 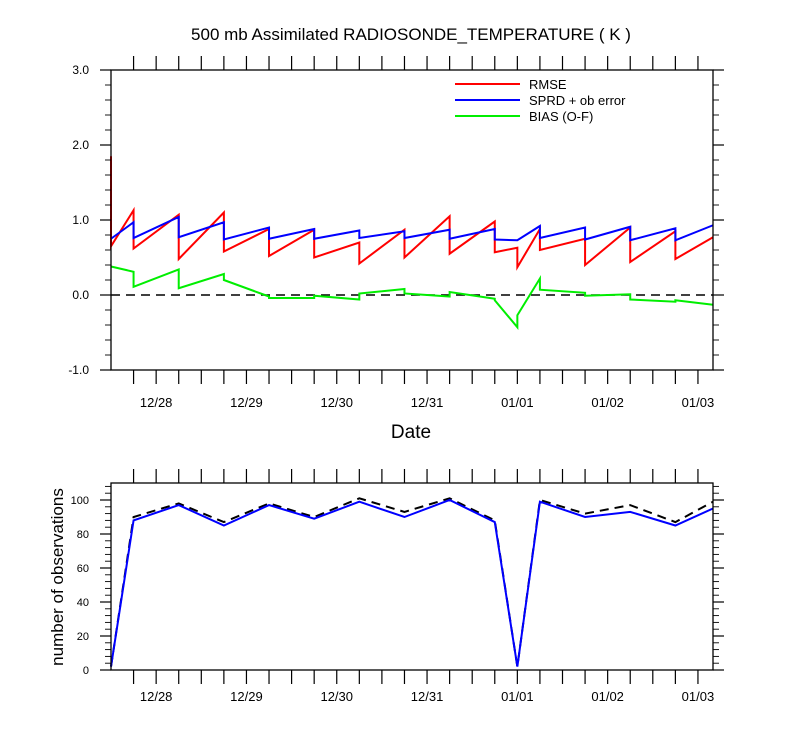 What do you see at coordinates (412, 298) in the screenshot?
I see `series-line-bias-o-f` at bounding box center [412, 298].